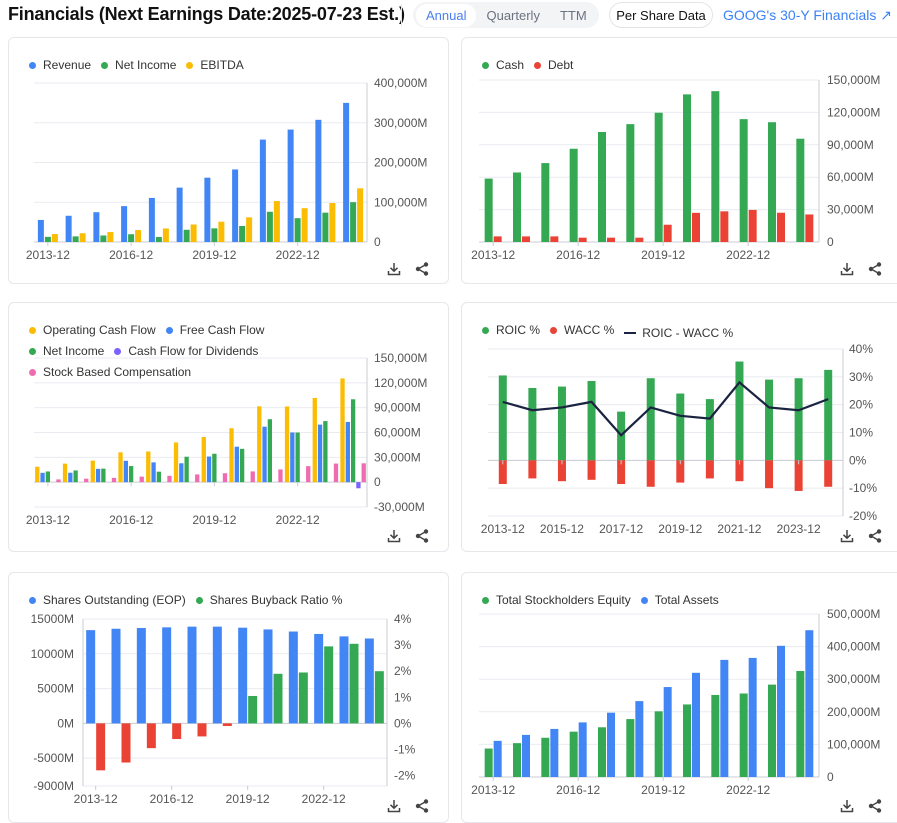 The width and height of the screenshot is (897, 823). Describe the element at coordinates (92, 330) in the screenshot. I see `legend-item: Operating Cash Flow` at that location.